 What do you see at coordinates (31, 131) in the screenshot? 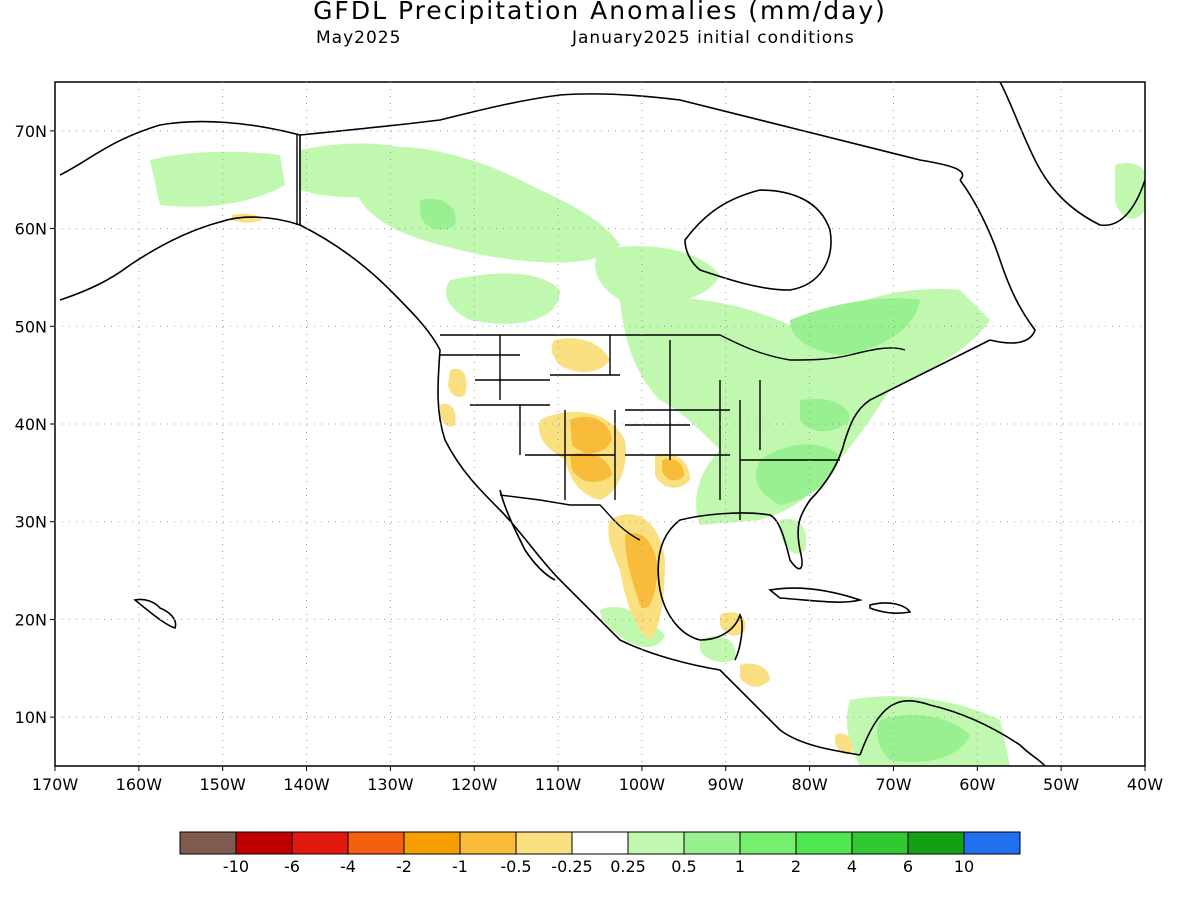
I see `lat-tick-label: 70N` at bounding box center [31, 131].